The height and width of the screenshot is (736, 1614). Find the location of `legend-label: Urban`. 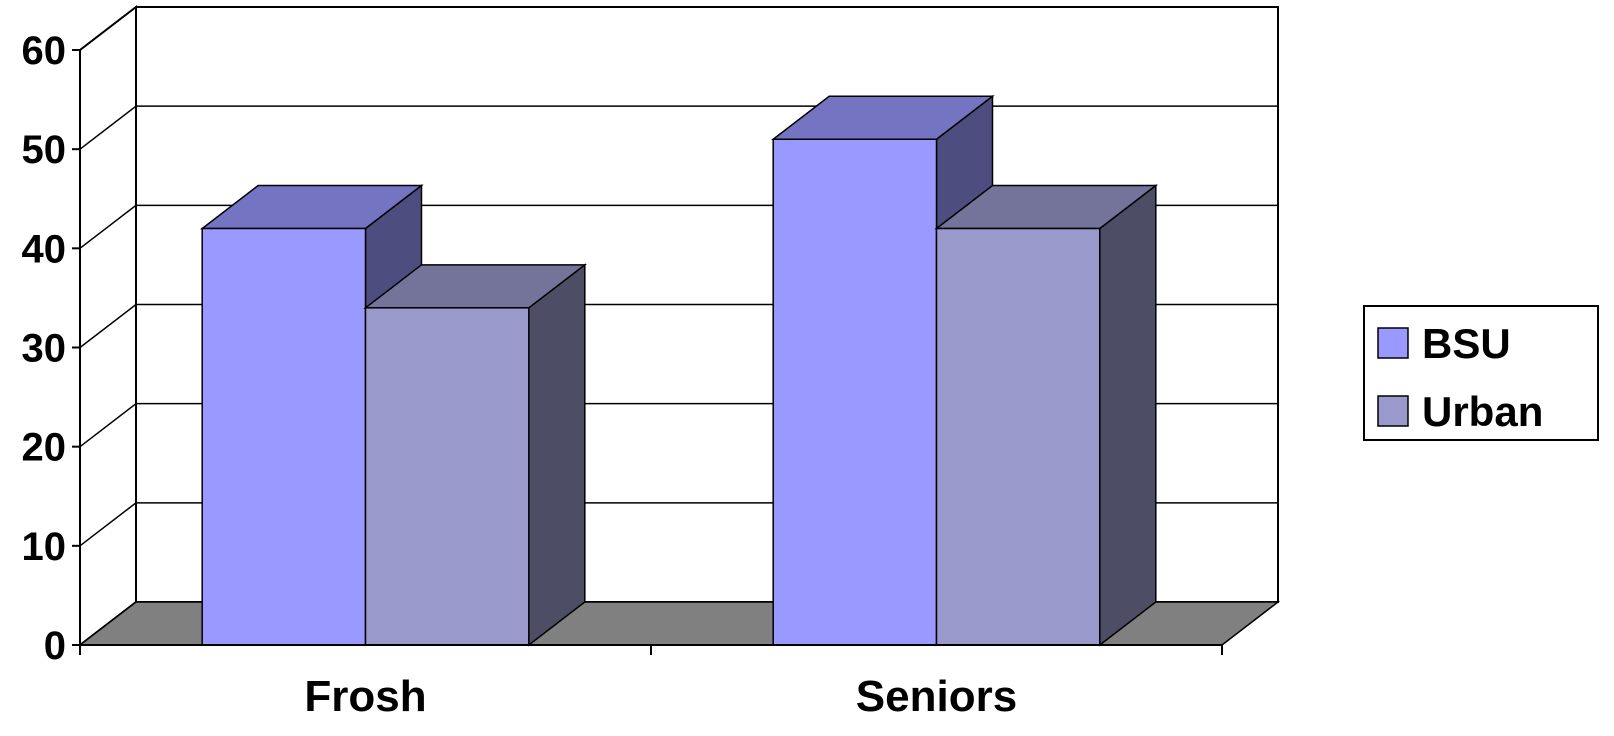

legend-label: Urban is located at coordinates (1482, 411).